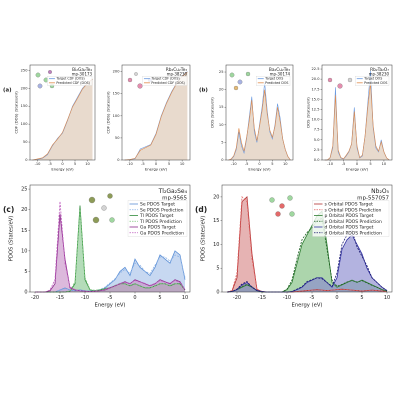 The image size is (400, 400). Describe the element at coordinates (353, 210) in the screenshot. I see `legend-label: s Orbital PDOS Prediction` at that location.